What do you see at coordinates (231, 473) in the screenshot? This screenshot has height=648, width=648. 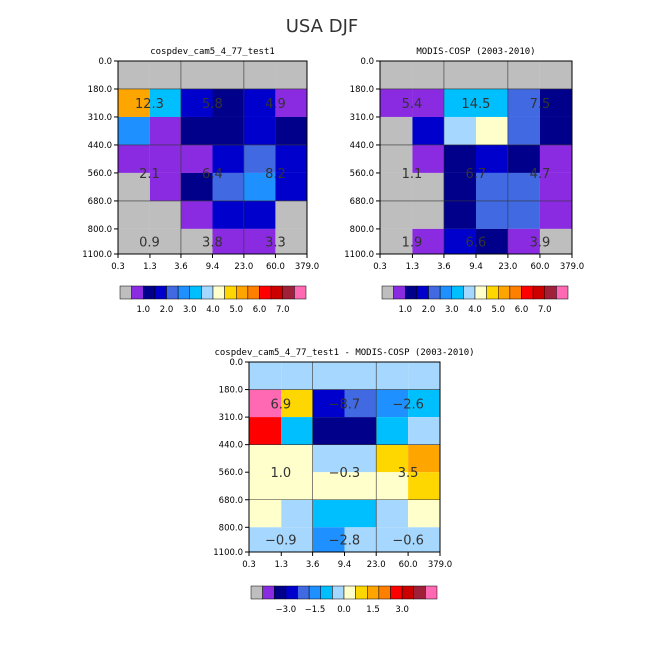 I see `y-tick-label: 560.0` at bounding box center [231, 473].